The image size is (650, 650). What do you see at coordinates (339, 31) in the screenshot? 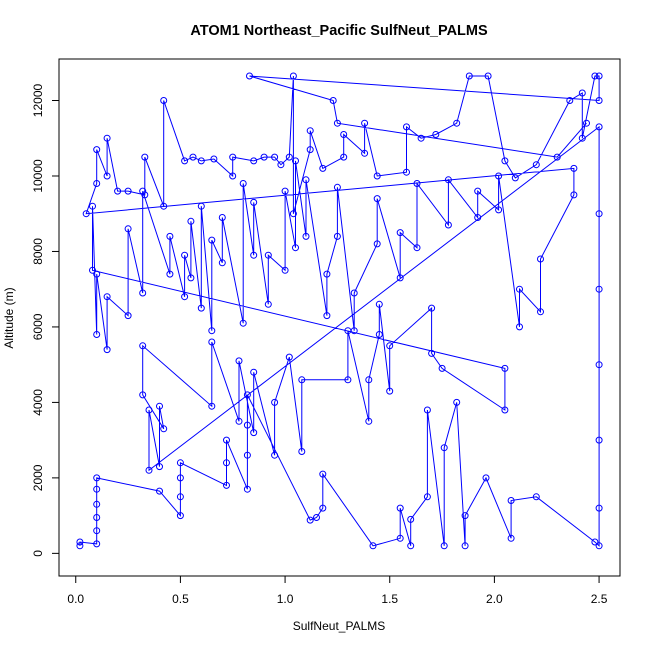
I see `chart-title: ATOM1 Northeast_Pacific SulfNeut_PALMS` at bounding box center [339, 31].